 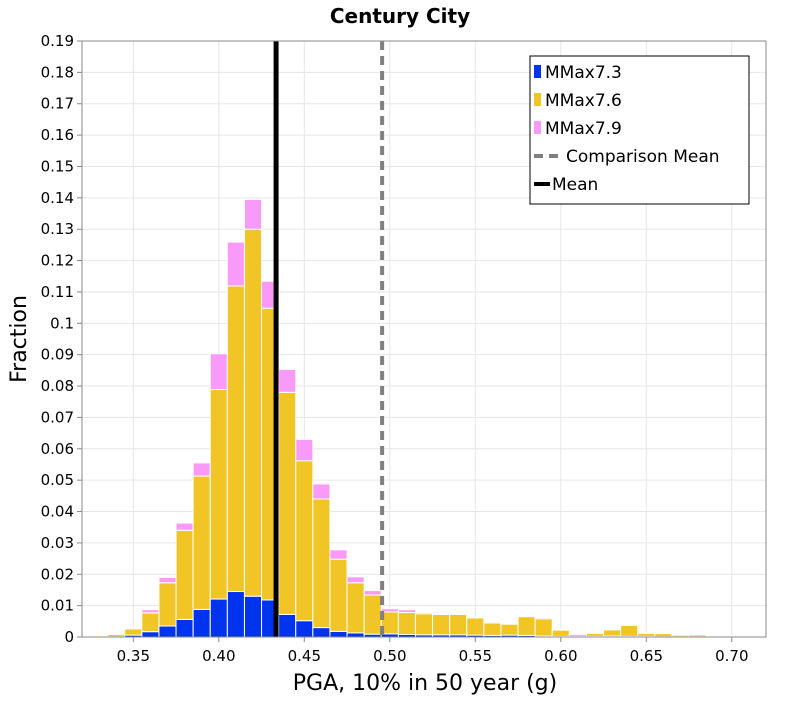 What do you see at coordinates (643, 157) in the screenshot?
I see `legend-label: Comparison Mean` at bounding box center [643, 157].